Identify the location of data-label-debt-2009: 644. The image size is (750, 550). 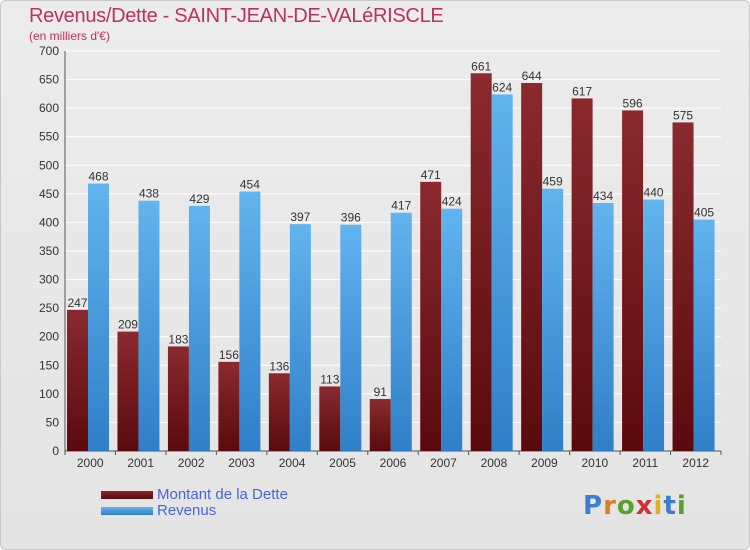
(532, 76).